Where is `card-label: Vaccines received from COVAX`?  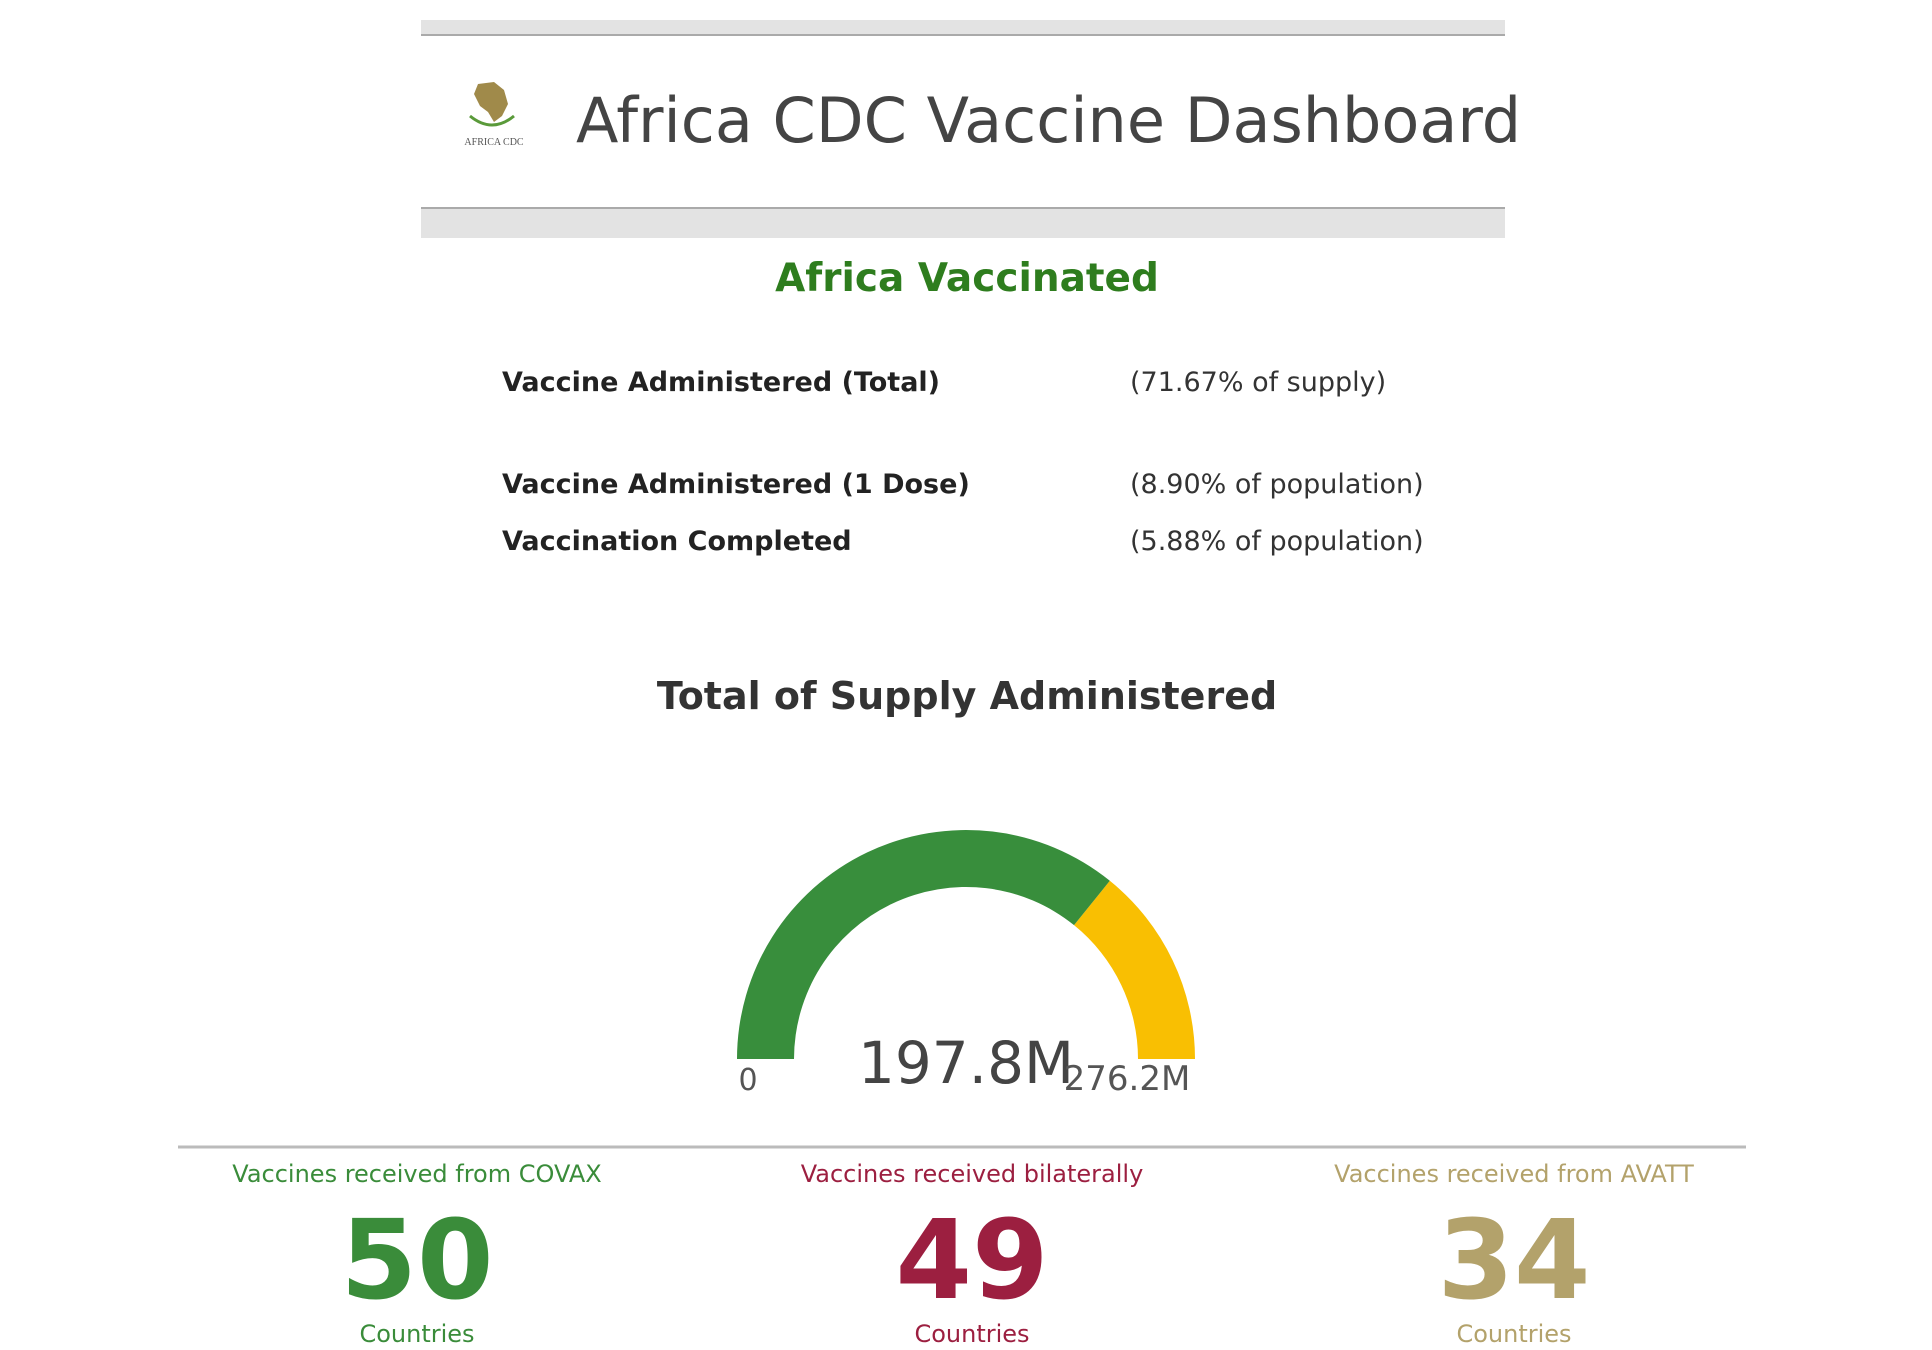
card-label: Vaccines received from COVAX is located at coordinates (416, 1174).